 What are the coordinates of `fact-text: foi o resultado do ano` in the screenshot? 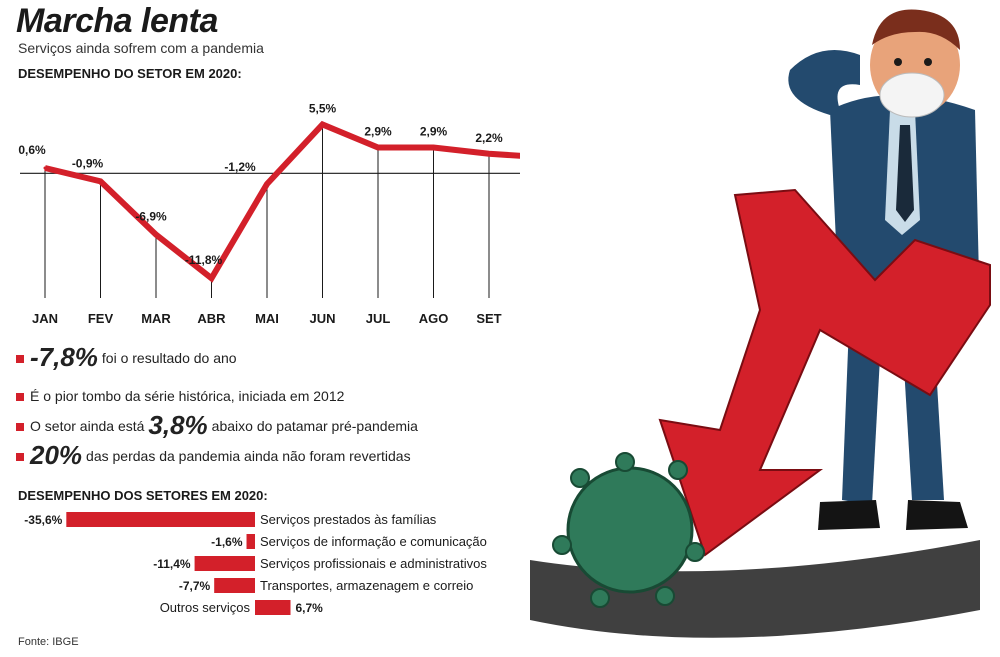 It's located at (169, 358).